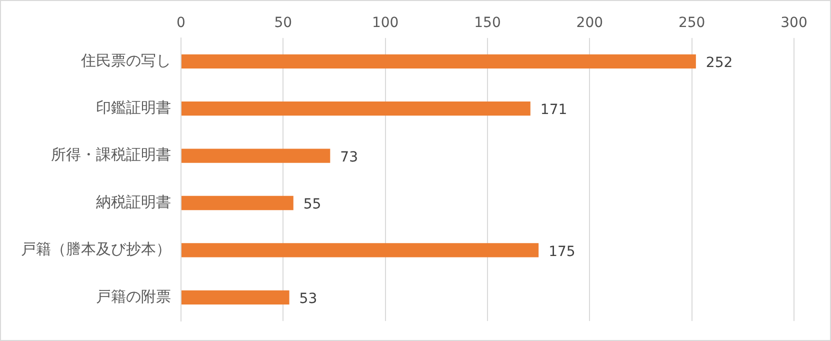 This screenshot has width=831, height=341. I want to click on data-label: 175, so click(562, 252).